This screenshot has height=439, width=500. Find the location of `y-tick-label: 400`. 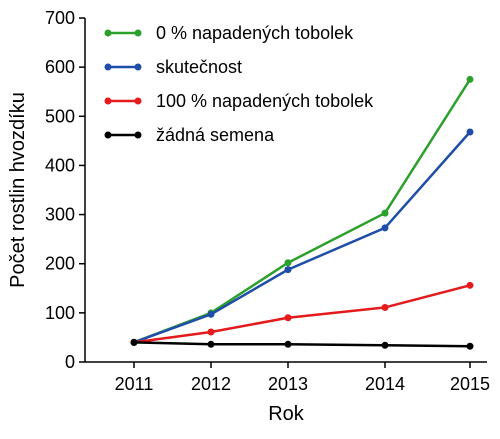

y-tick-label: 400 is located at coordinates (60, 165).